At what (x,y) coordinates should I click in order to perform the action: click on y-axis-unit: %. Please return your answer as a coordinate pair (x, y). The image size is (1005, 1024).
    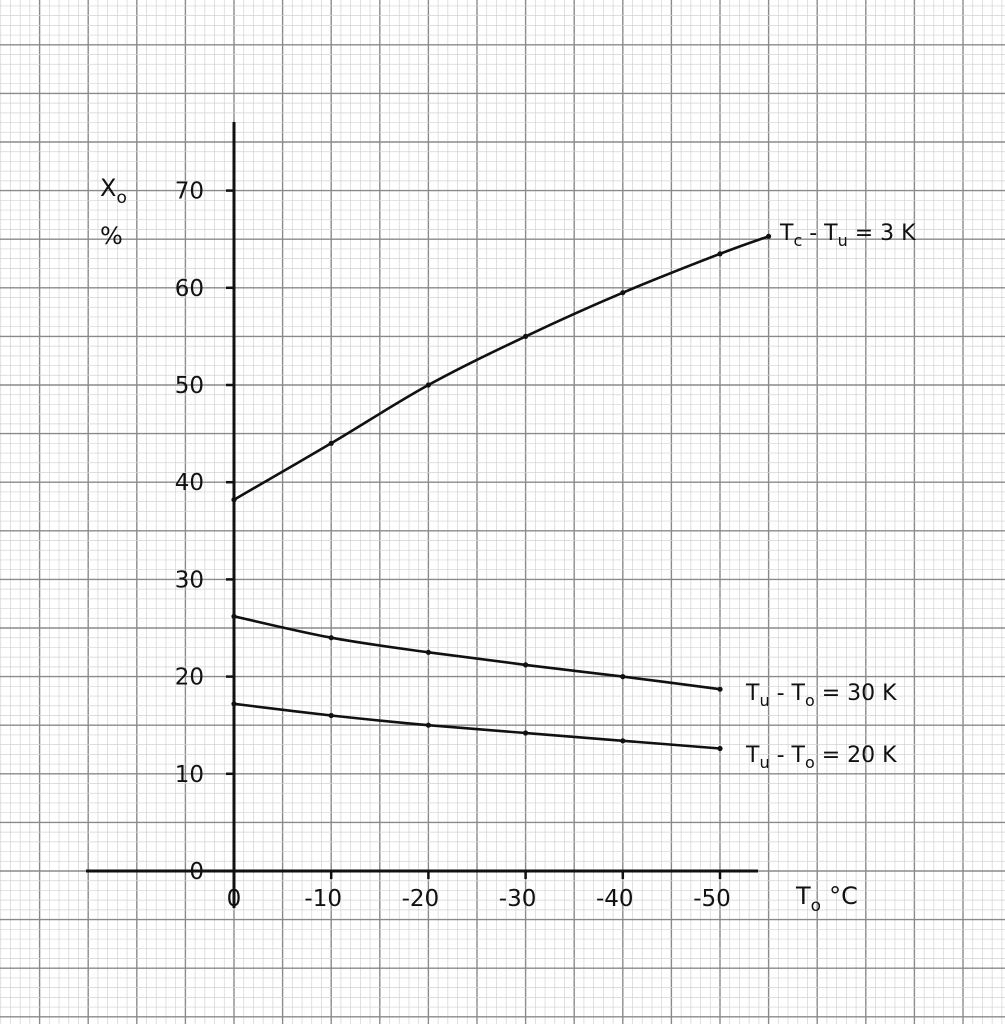
    Looking at the image, I should click on (111, 236).